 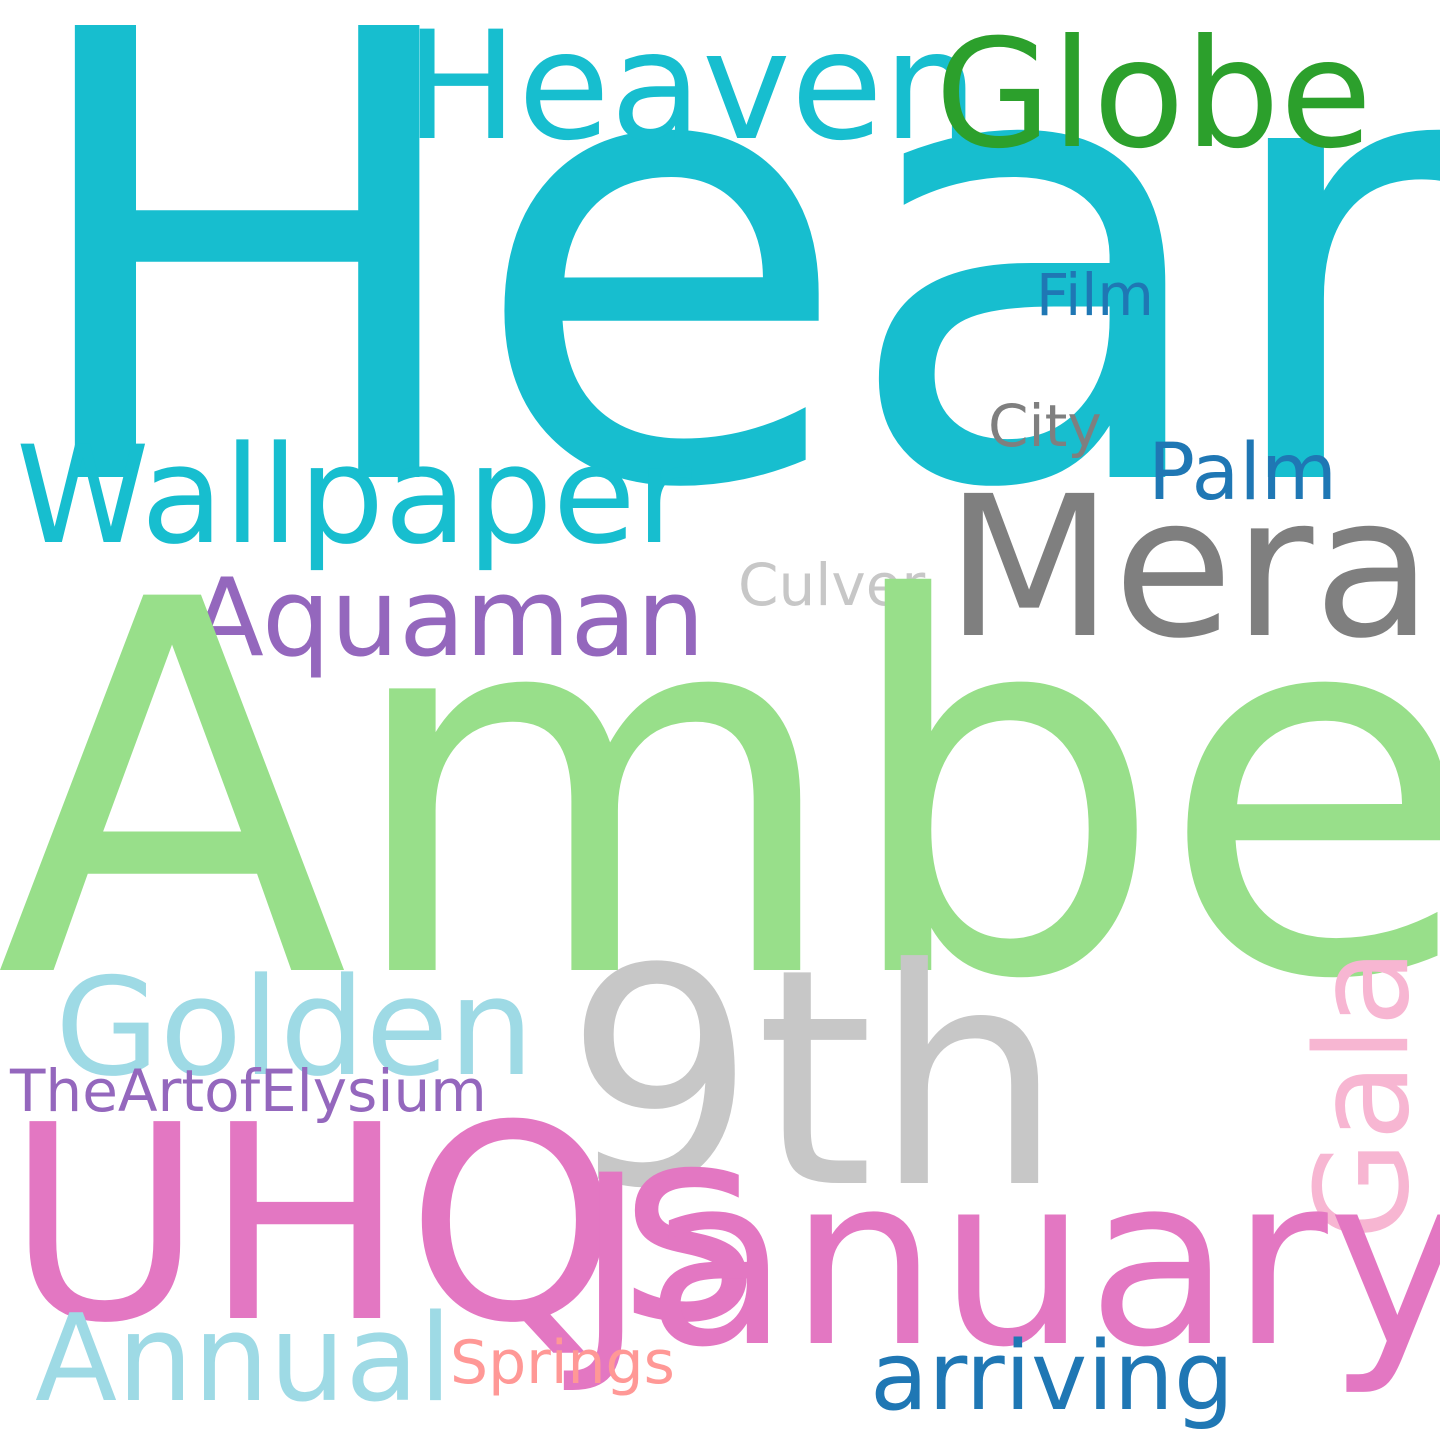 What do you see at coordinates (562, 1363) in the screenshot?
I see `word-springs: Springs` at bounding box center [562, 1363].